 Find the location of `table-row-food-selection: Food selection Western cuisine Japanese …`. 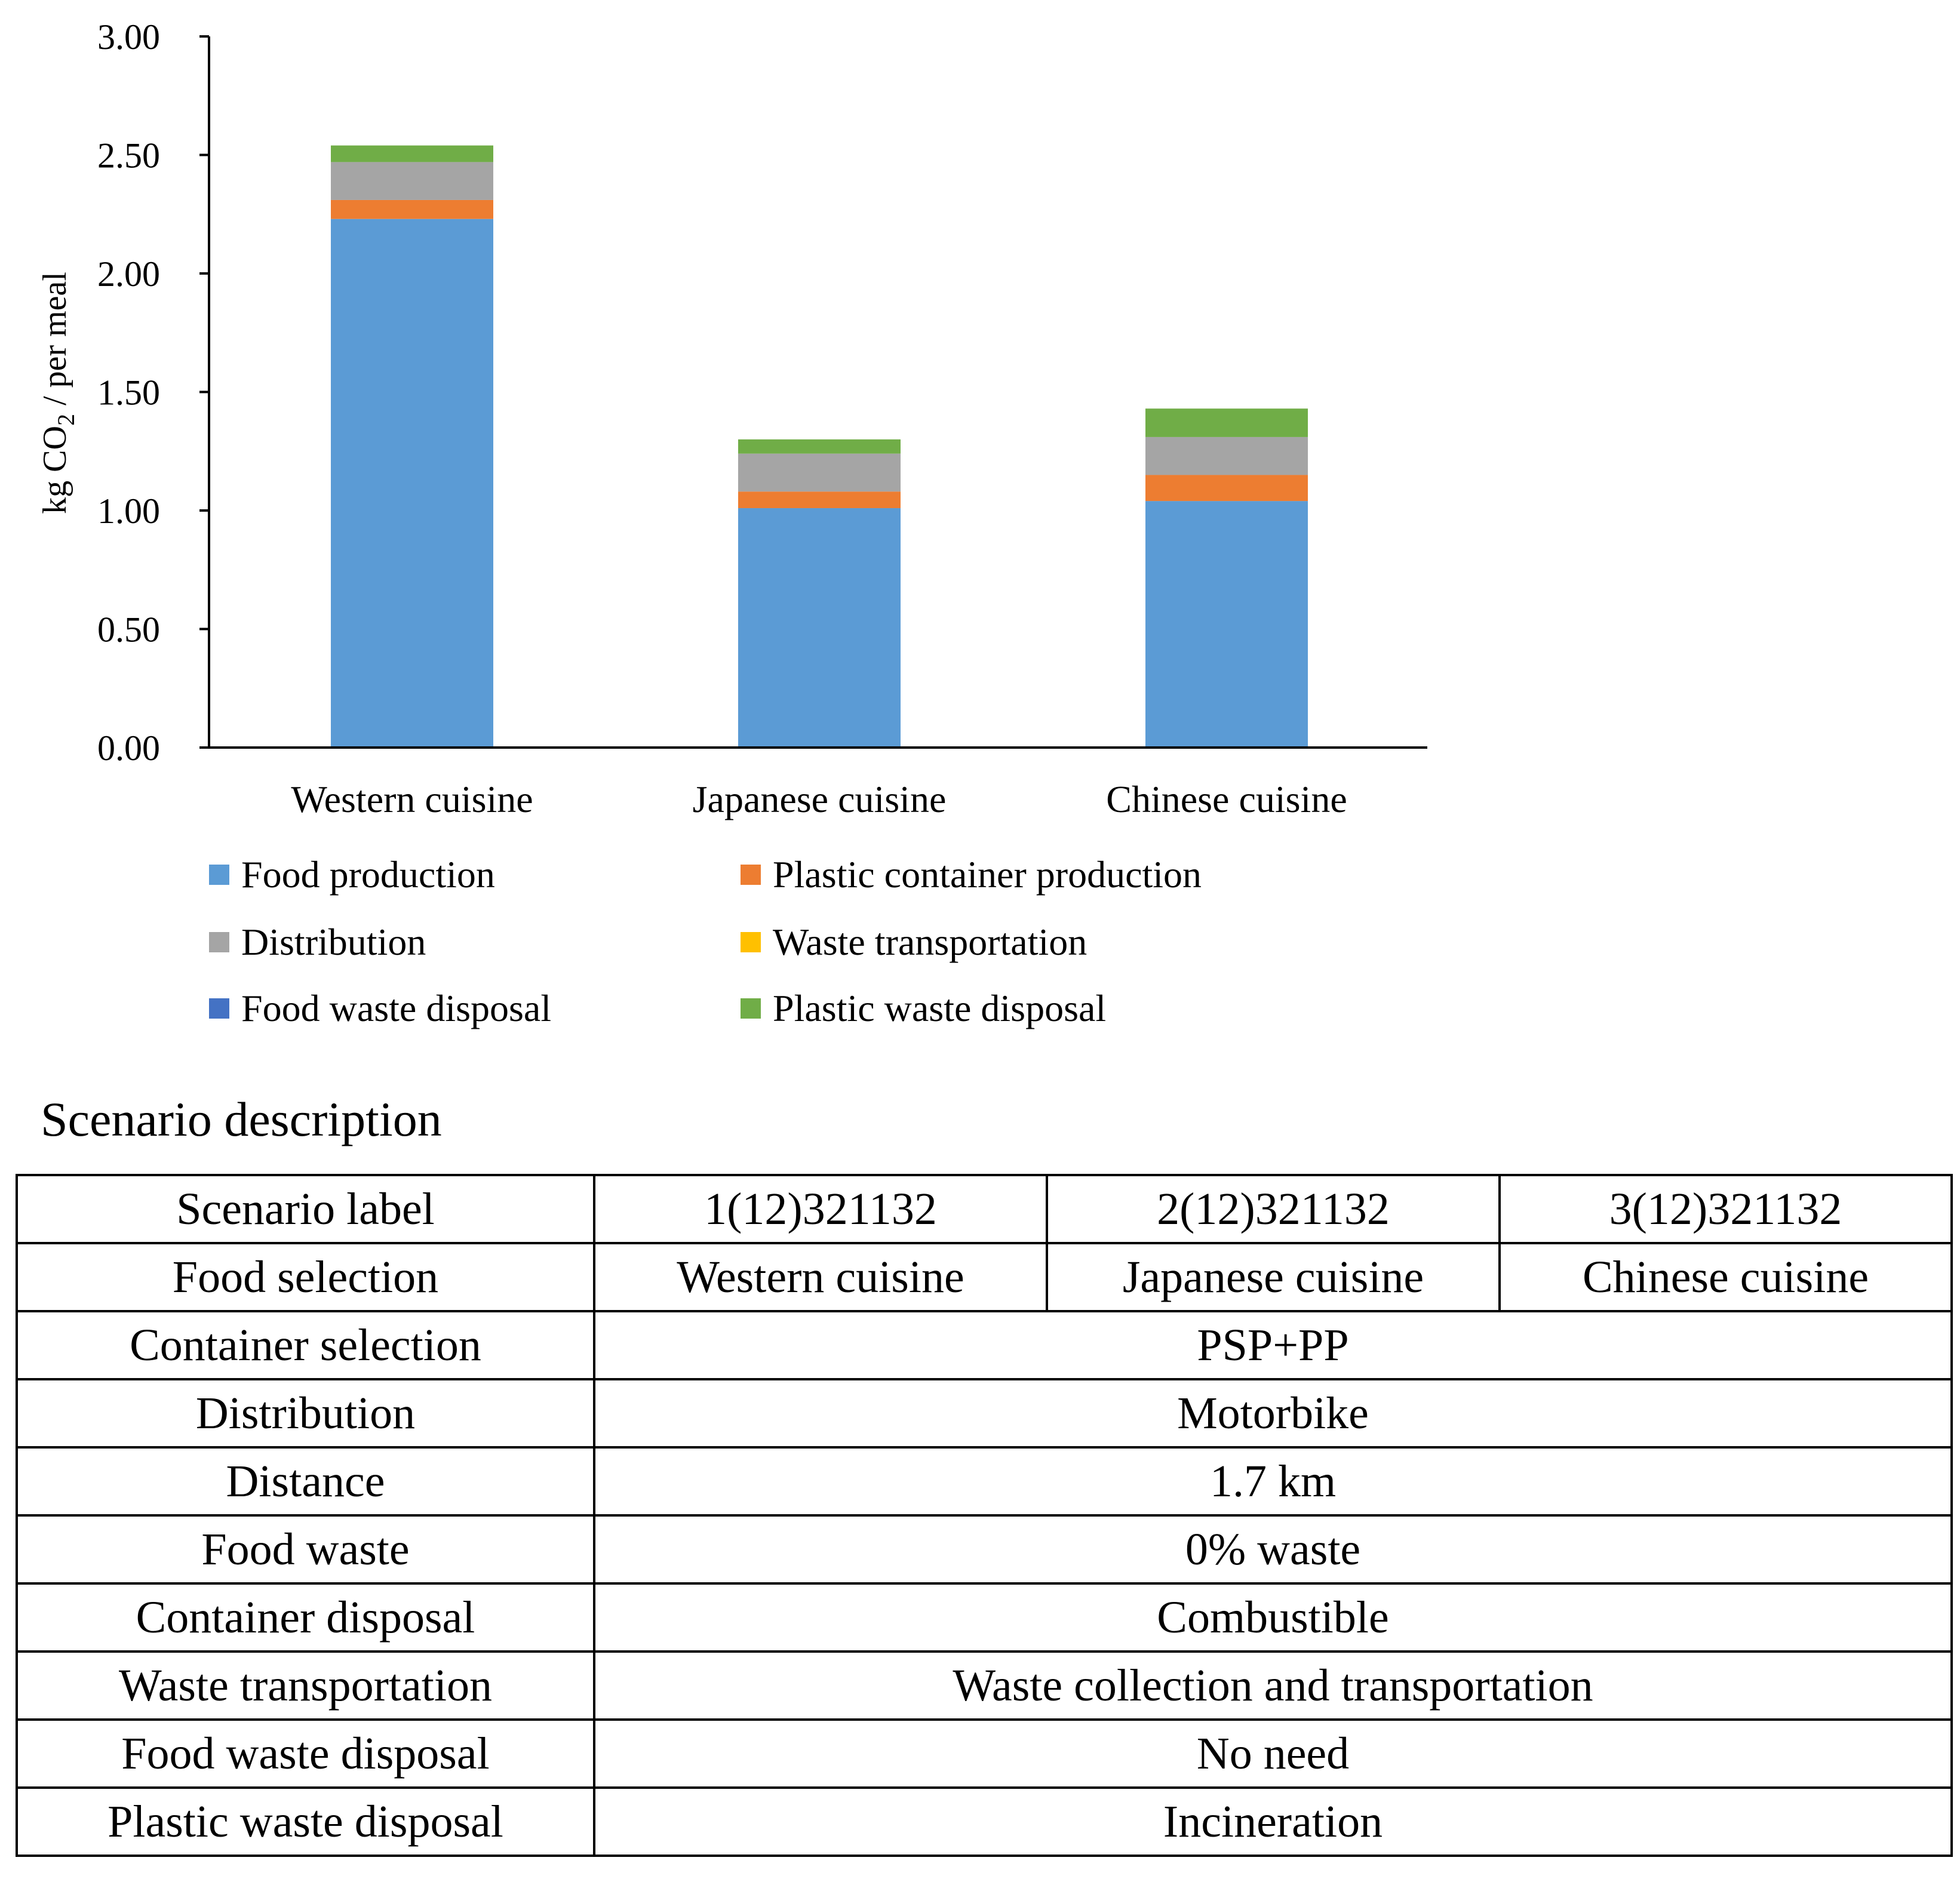

table-row-food-selection: Food selection Western cuisine Japanese … is located at coordinates (984, 1277).